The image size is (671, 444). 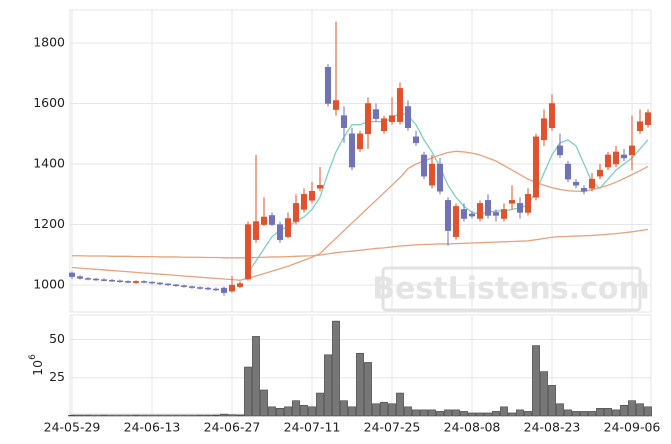 I want to click on y-tick-label: 1000, so click(x=49, y=284).